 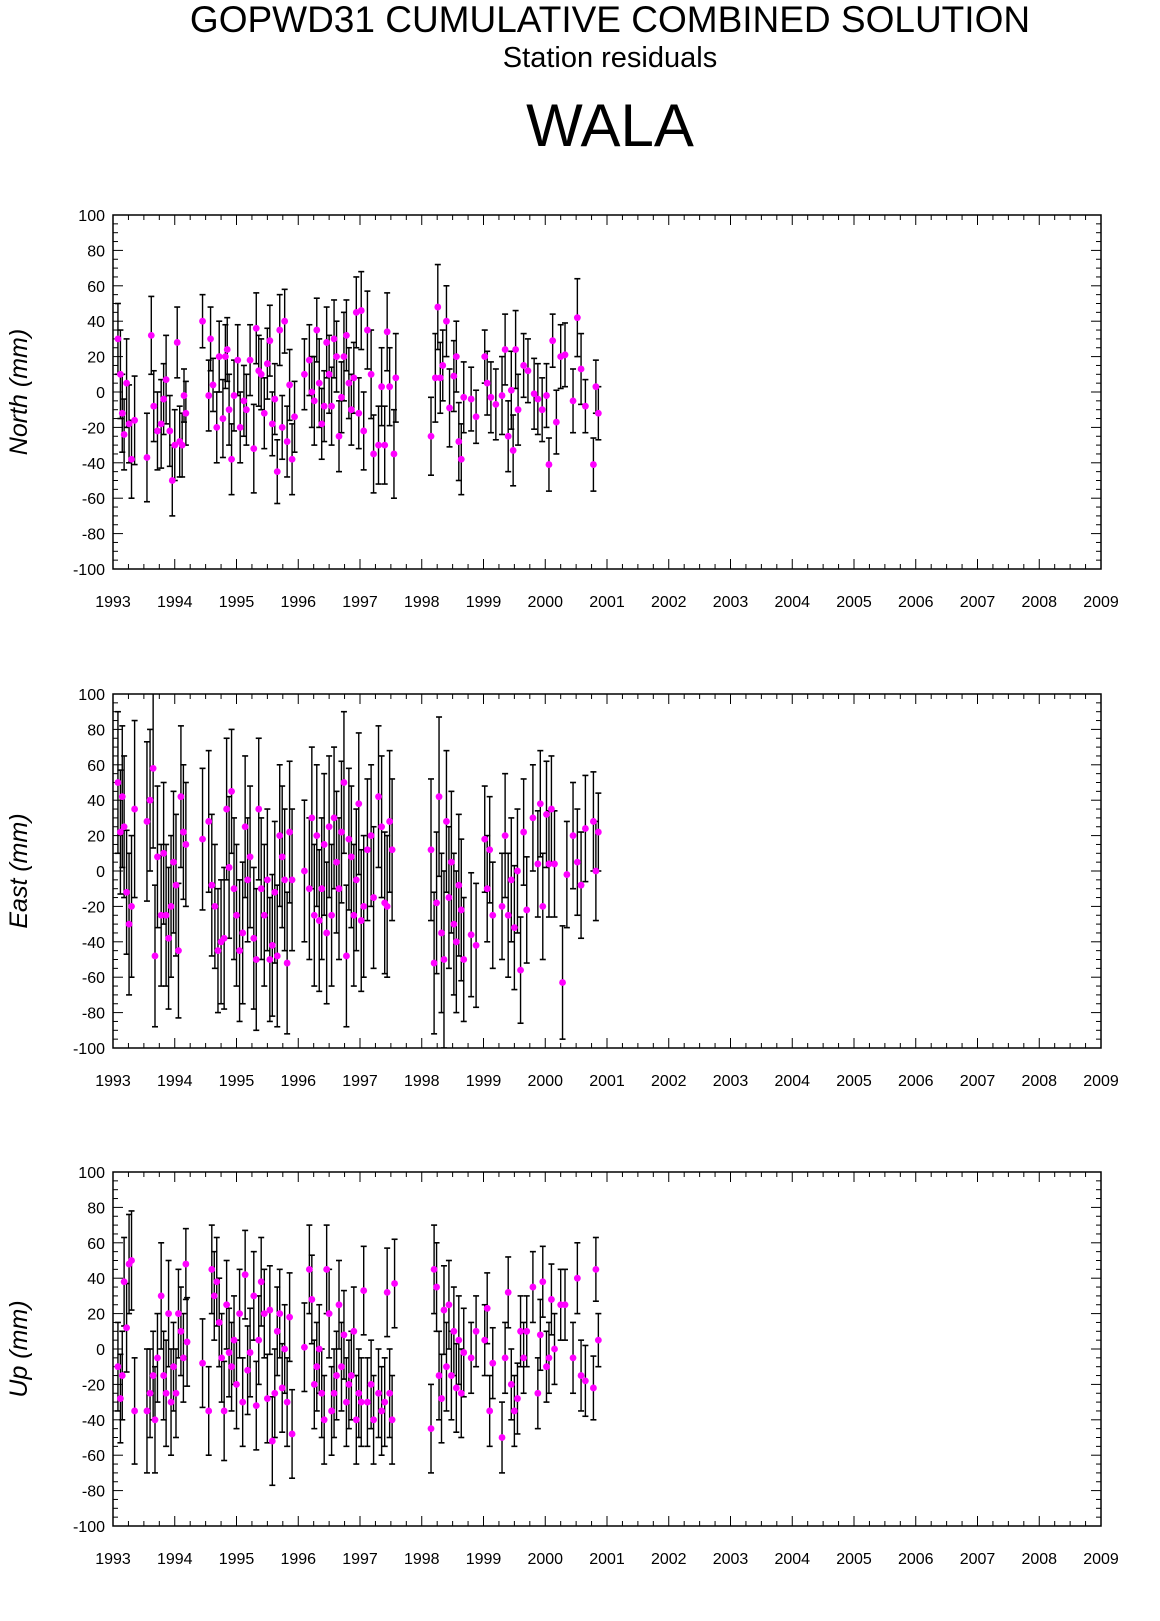 What do you see at coordinates (96, 287) in the screenshot?
I see `y-tick-label: 60` at bounding box center [96, 287].